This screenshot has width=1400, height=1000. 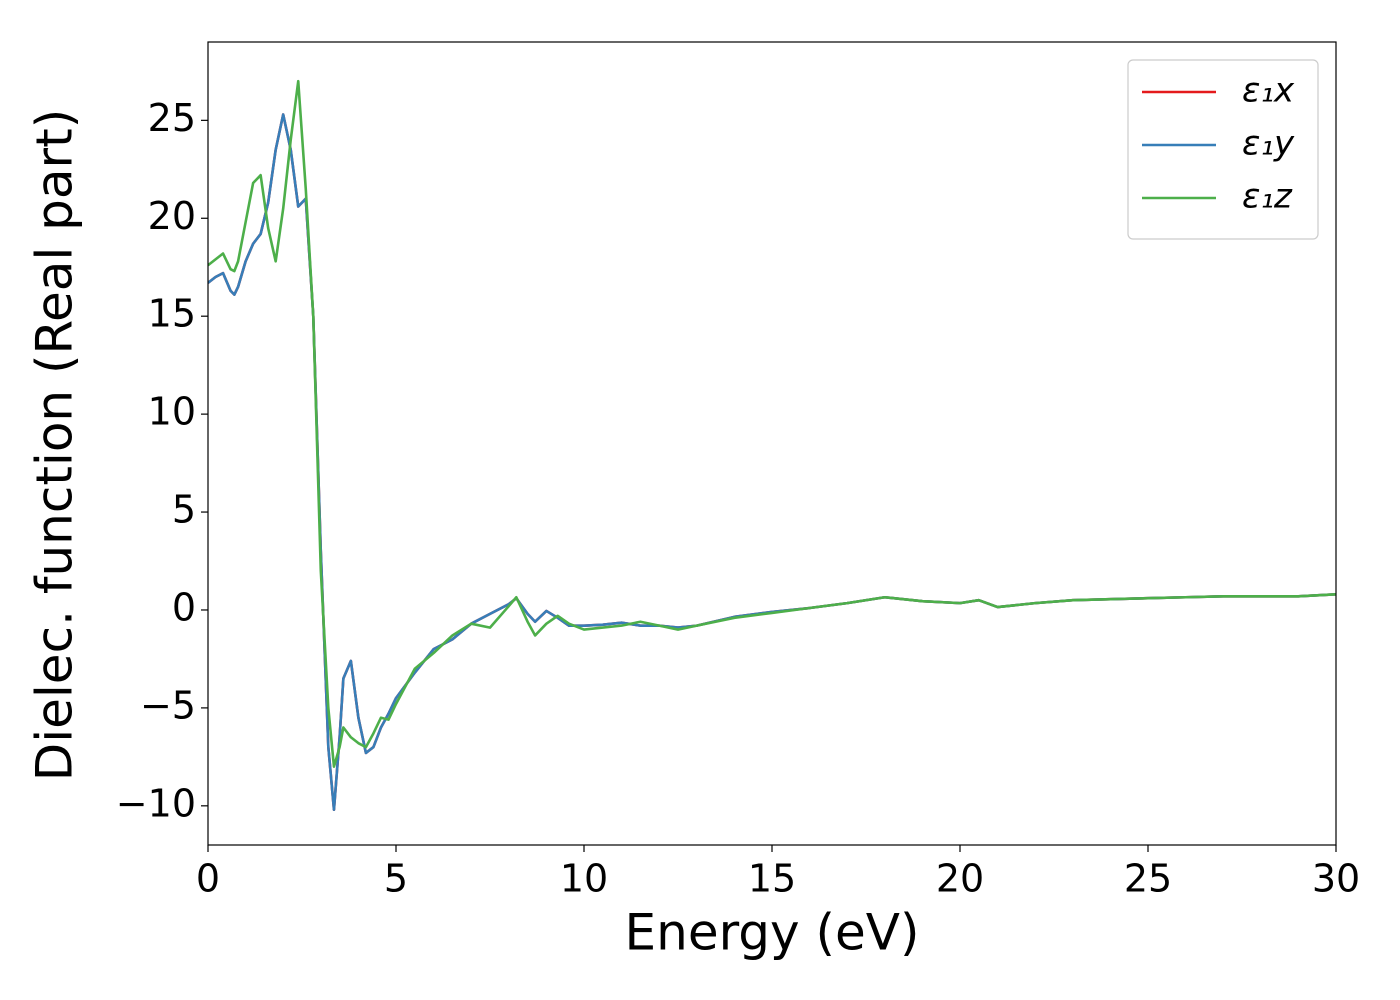 I want to click on y-tick-label: 25, so click(x=172, y=118).